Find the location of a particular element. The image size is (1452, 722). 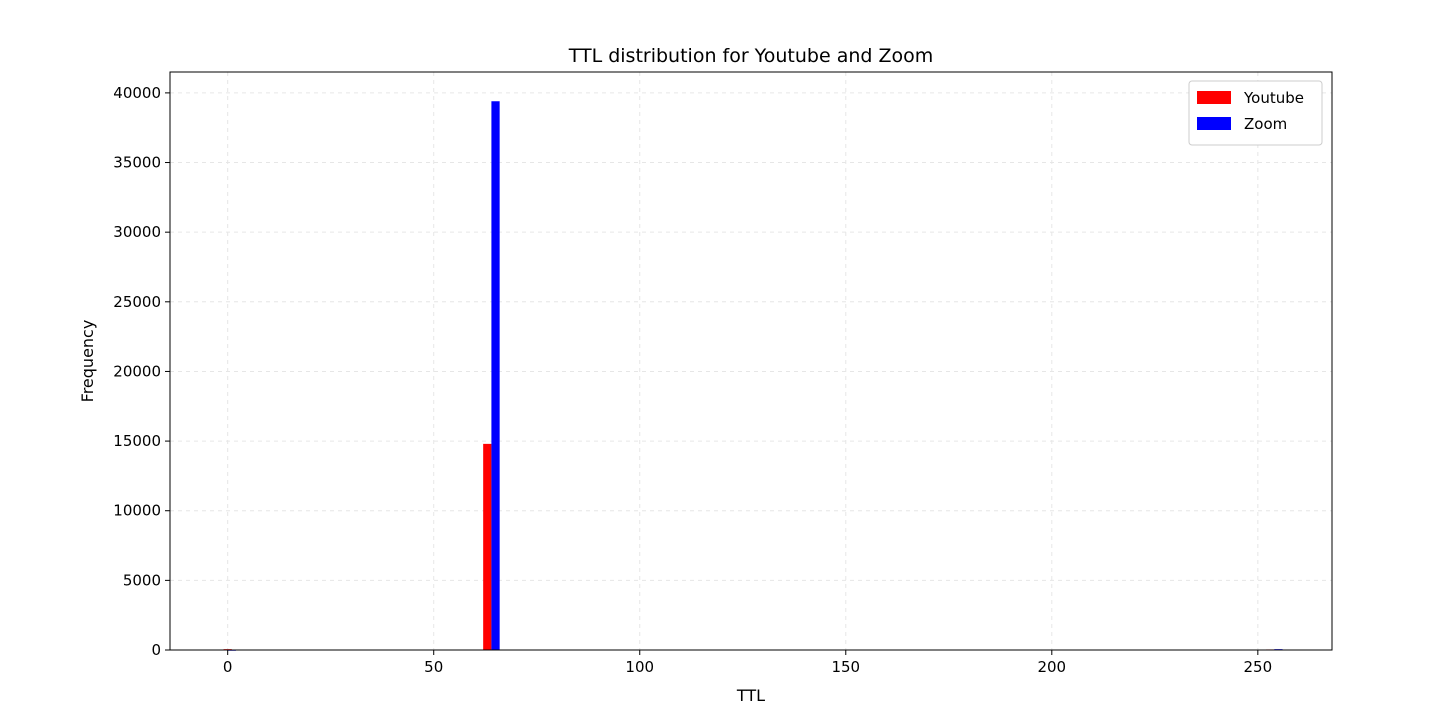

y-axis-ticks: 0 5000 10000 15000 20000 25000 30000 35000 40000 is located at coordinates (141, 371).